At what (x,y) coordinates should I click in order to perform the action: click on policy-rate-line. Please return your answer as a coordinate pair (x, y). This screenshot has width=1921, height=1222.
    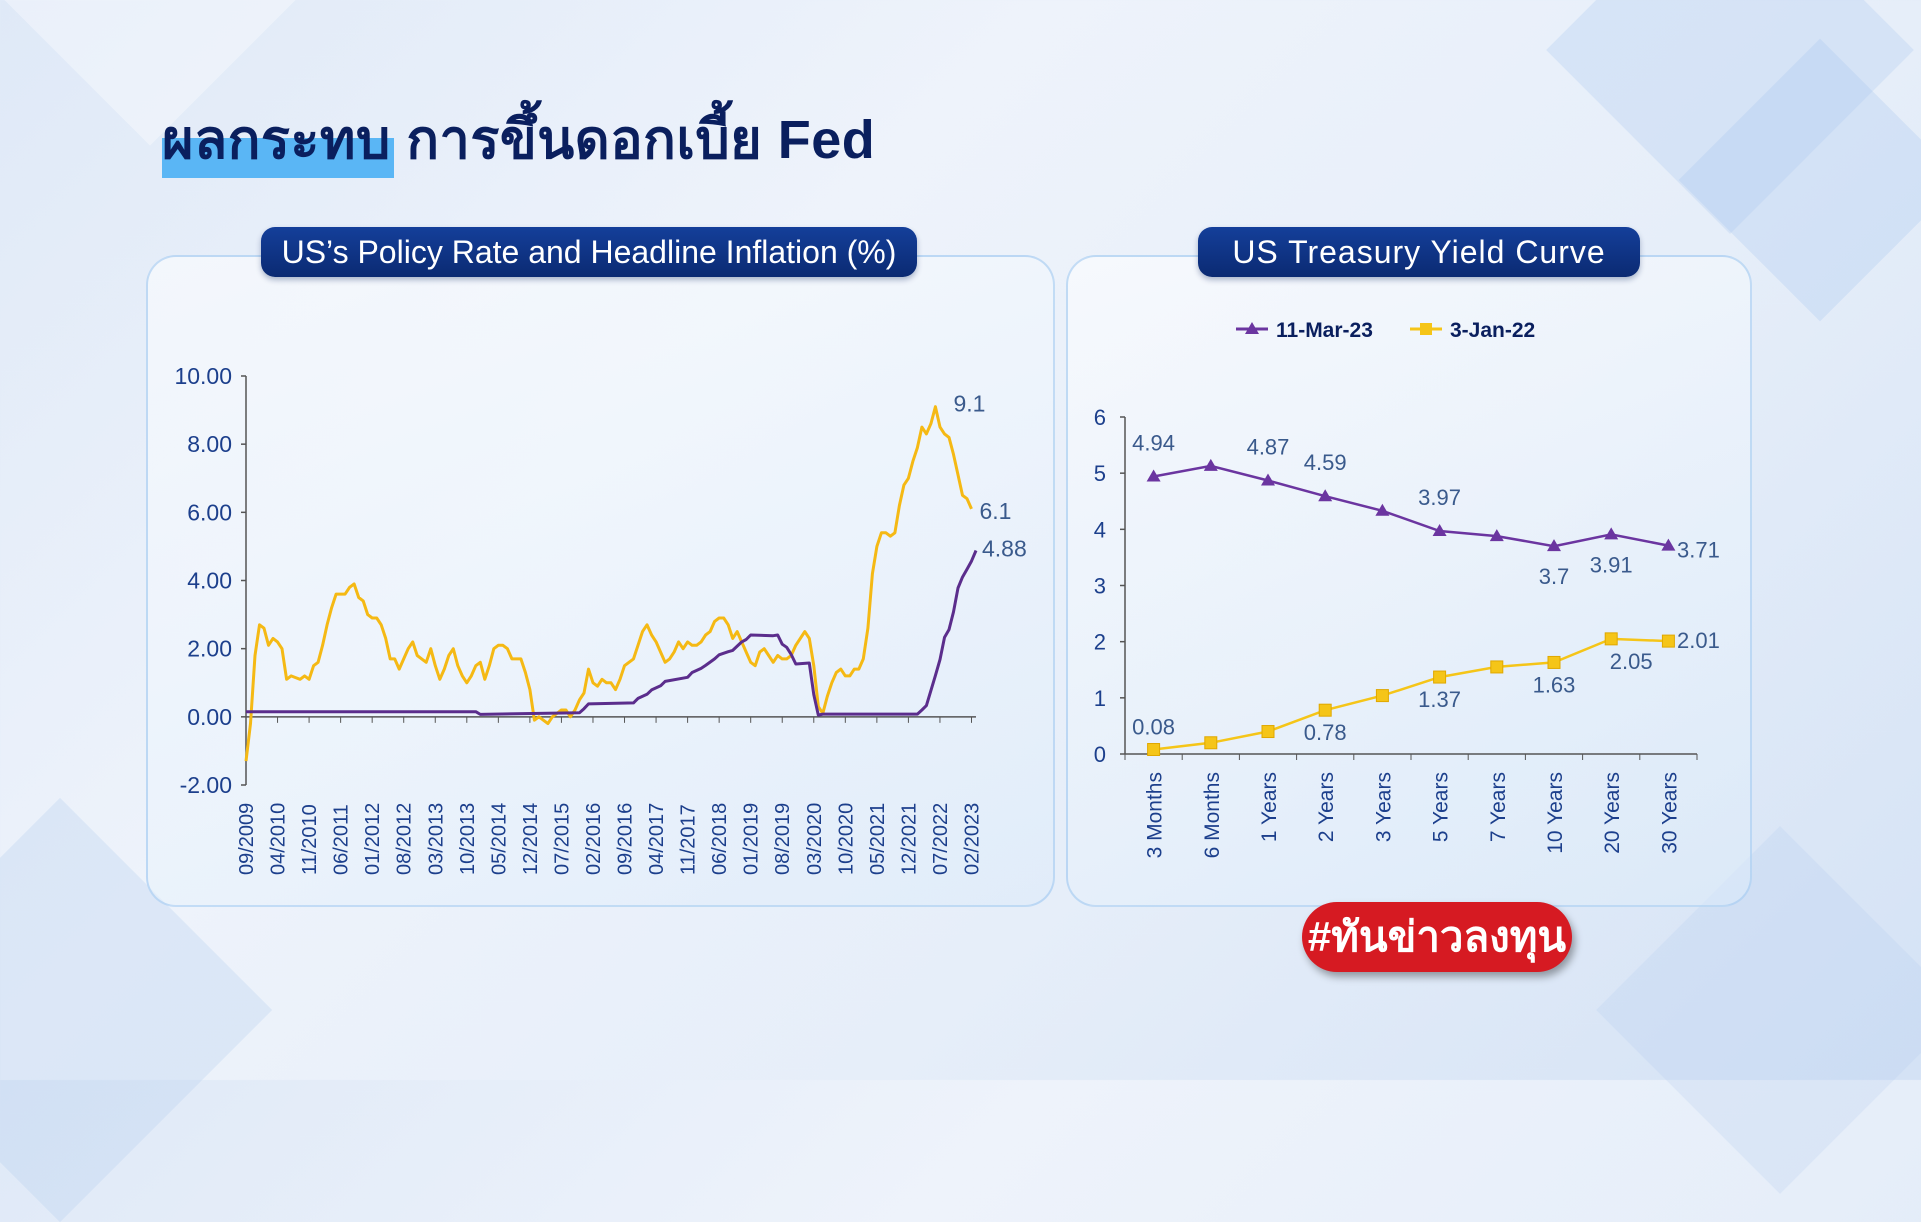
    Looking at the image, I should click on (612, 633).